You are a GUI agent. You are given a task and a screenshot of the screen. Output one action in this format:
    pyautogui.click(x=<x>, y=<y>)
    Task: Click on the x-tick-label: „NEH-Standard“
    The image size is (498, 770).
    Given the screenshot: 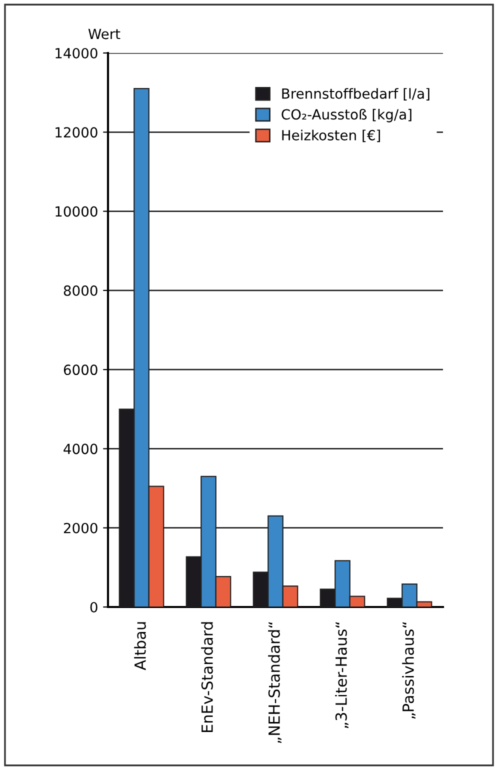 What is the action you would take?
    pyautogui.click(x=275, y=683)
    